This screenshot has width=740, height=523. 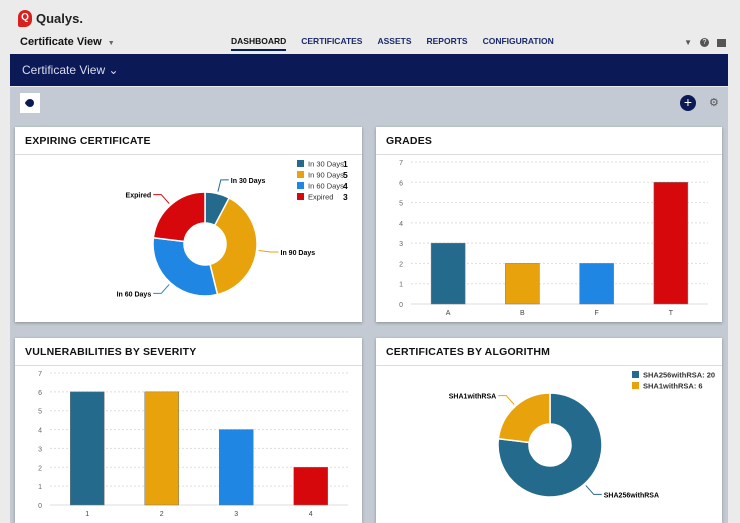 I want to click on slice-sha1withrsa, so click(x=524, y=418).